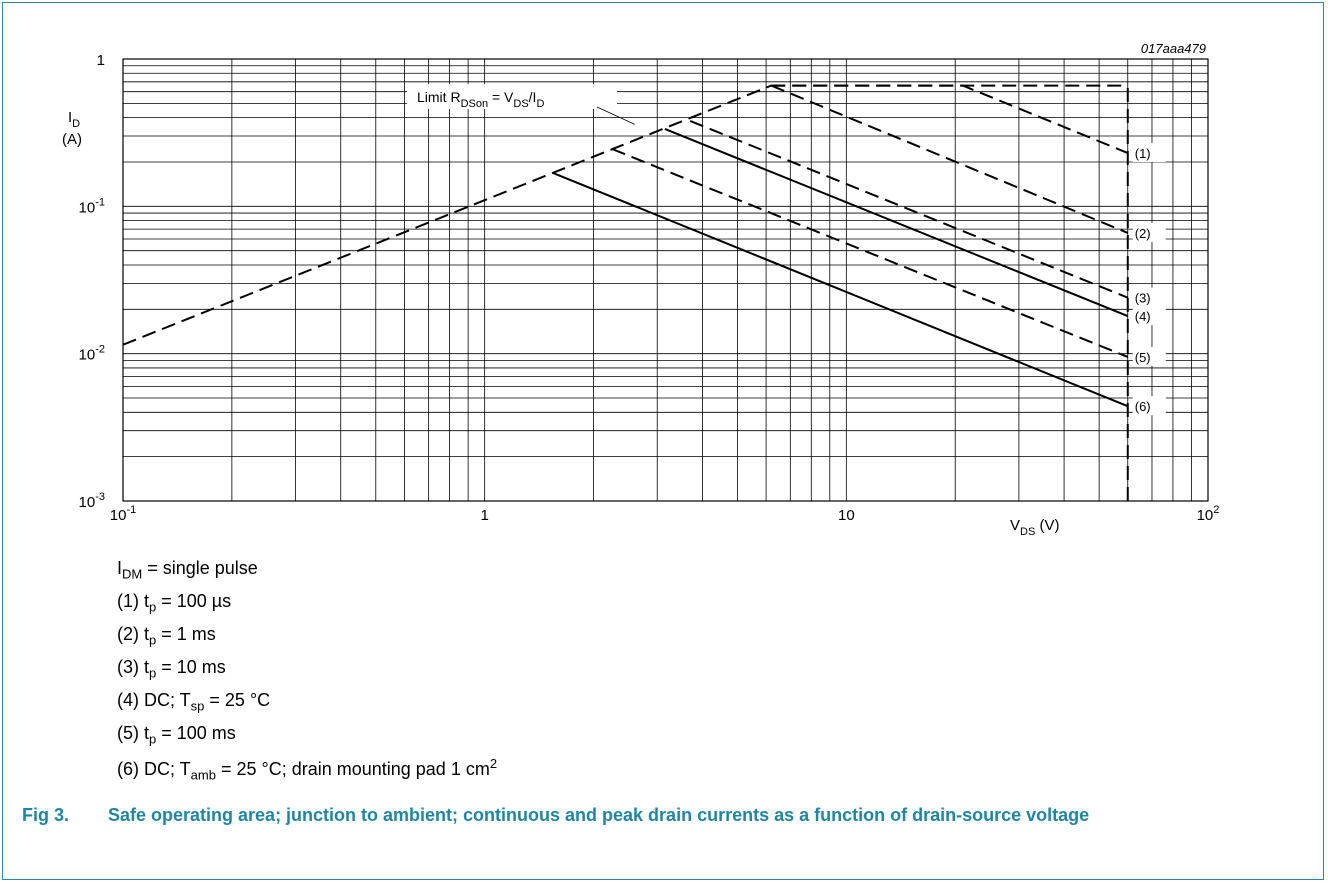 The height and width of the screenshot is (884, 1328). What do you see at coordinates (1173, 48) in the screenshot?
I see `figure-id: 017aaa479` at bounding box center [1173, 48].